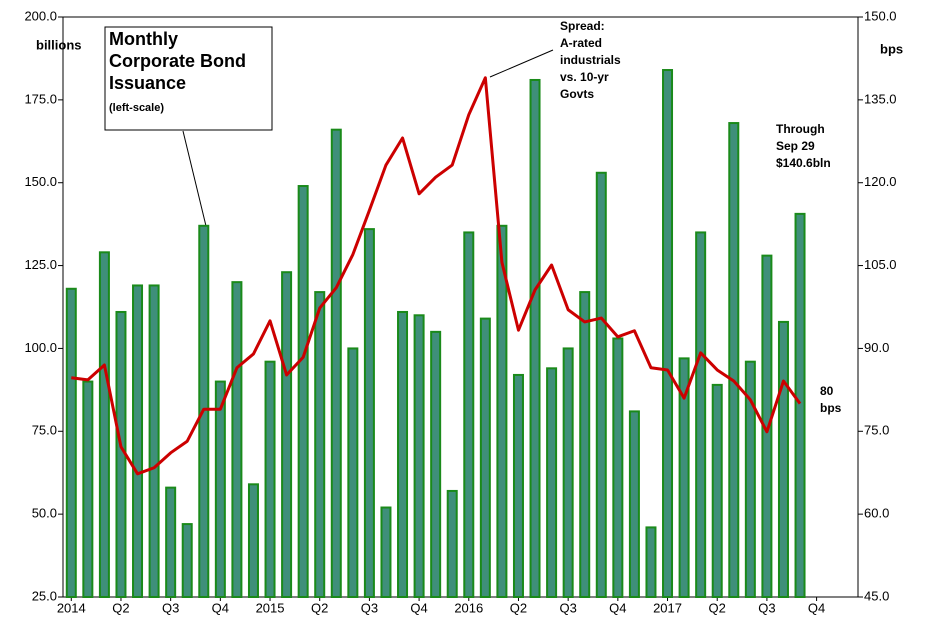  I want to click on y-tick-label: 200.0, so click(40, 15).